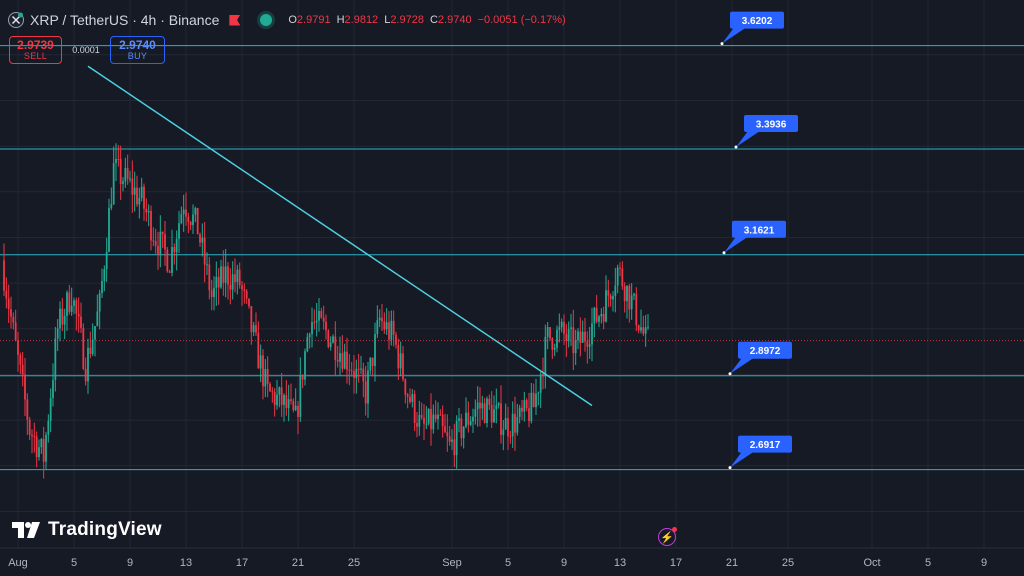  I want to click on level-label: 2.8972, so click(760, 358).